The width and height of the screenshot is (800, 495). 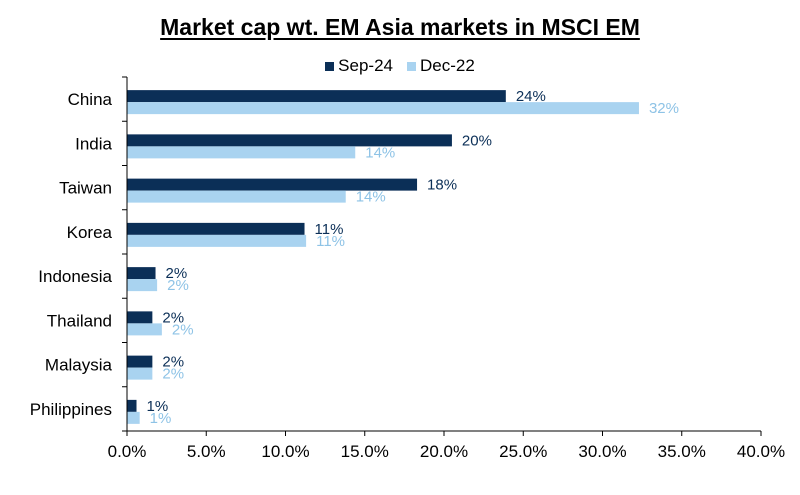 What do you see at coordinates (285, 451) in the screenshot?
I see `x-tick-label-2: 10.0%` at bounding box center [285, 451].